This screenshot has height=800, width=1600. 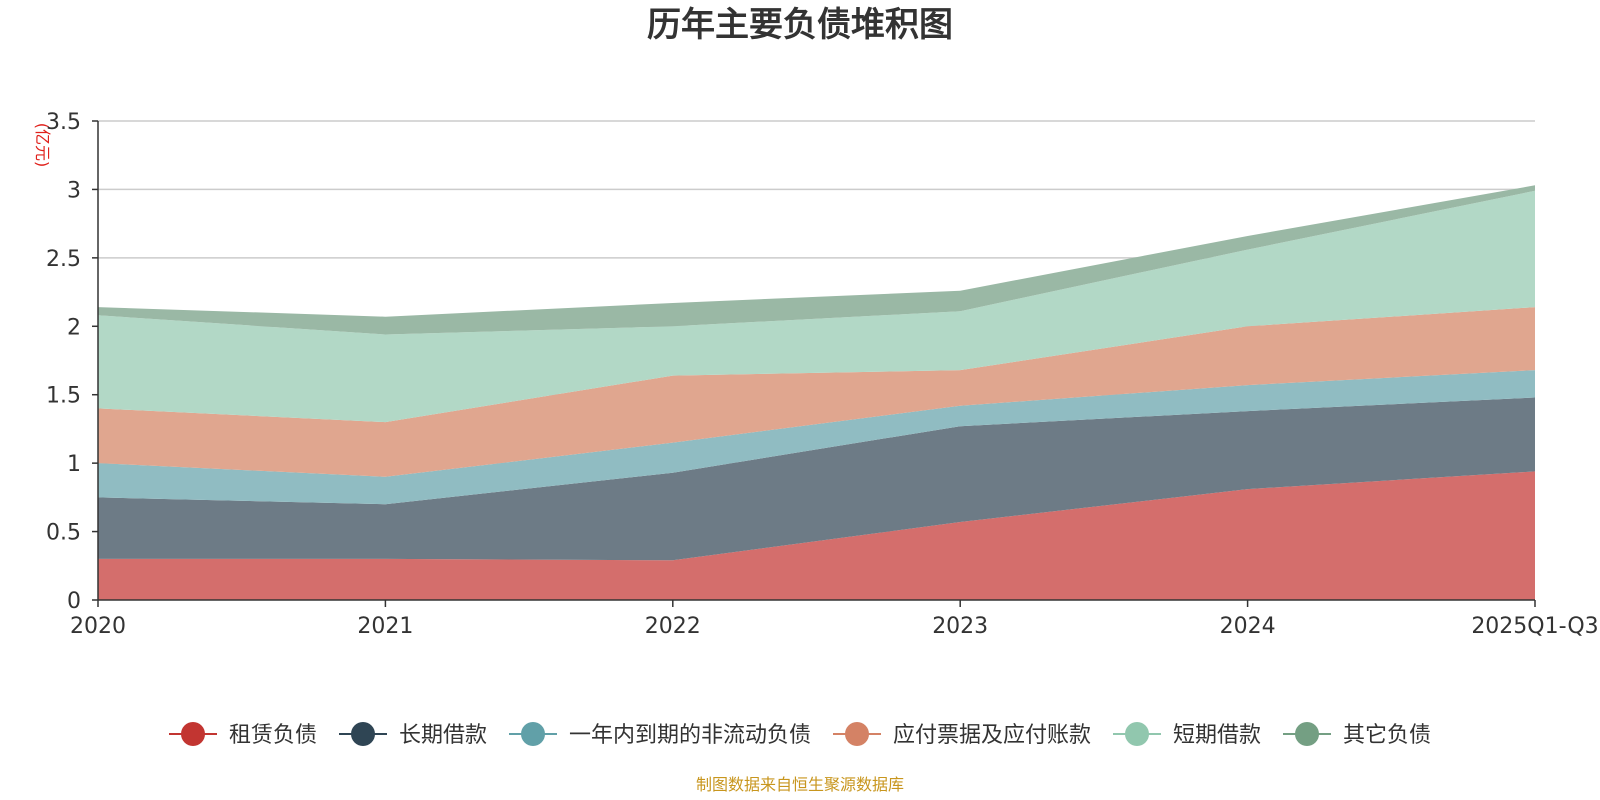 I want to click on data-source-note: 制图数据来自恒生聚源数据库, so click(x=800, y=784).